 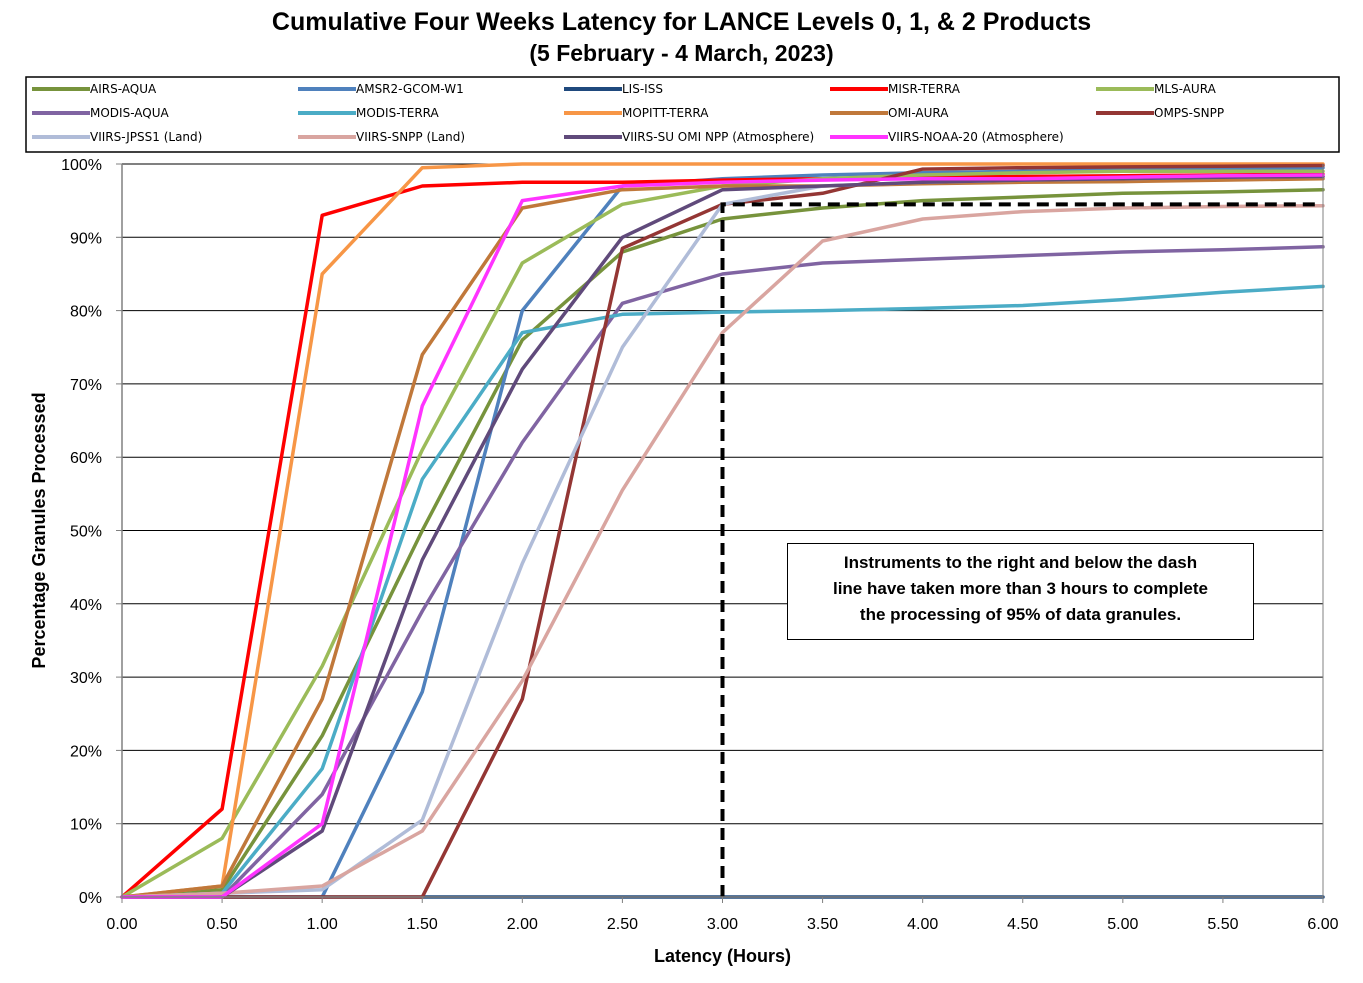 What do you see at coordinates (681, 53) in the screenshot?
I see `chart-subtitle: (5 February - 4 March, 2023)` at bounding box center [681, 53].